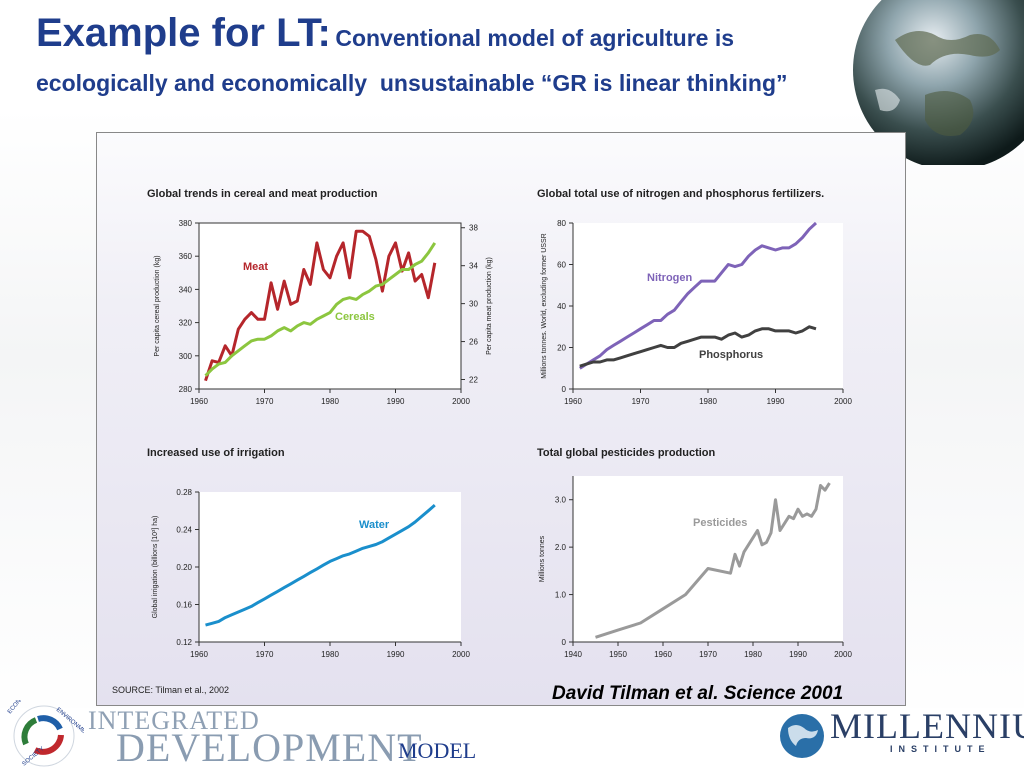 The width and height of the screenshot is (1024, 773). What do you see at coordinates (186, 256) in the screenshot?
I see `chart-1-y-tick-label: 360` at bounding box center [186, 256].